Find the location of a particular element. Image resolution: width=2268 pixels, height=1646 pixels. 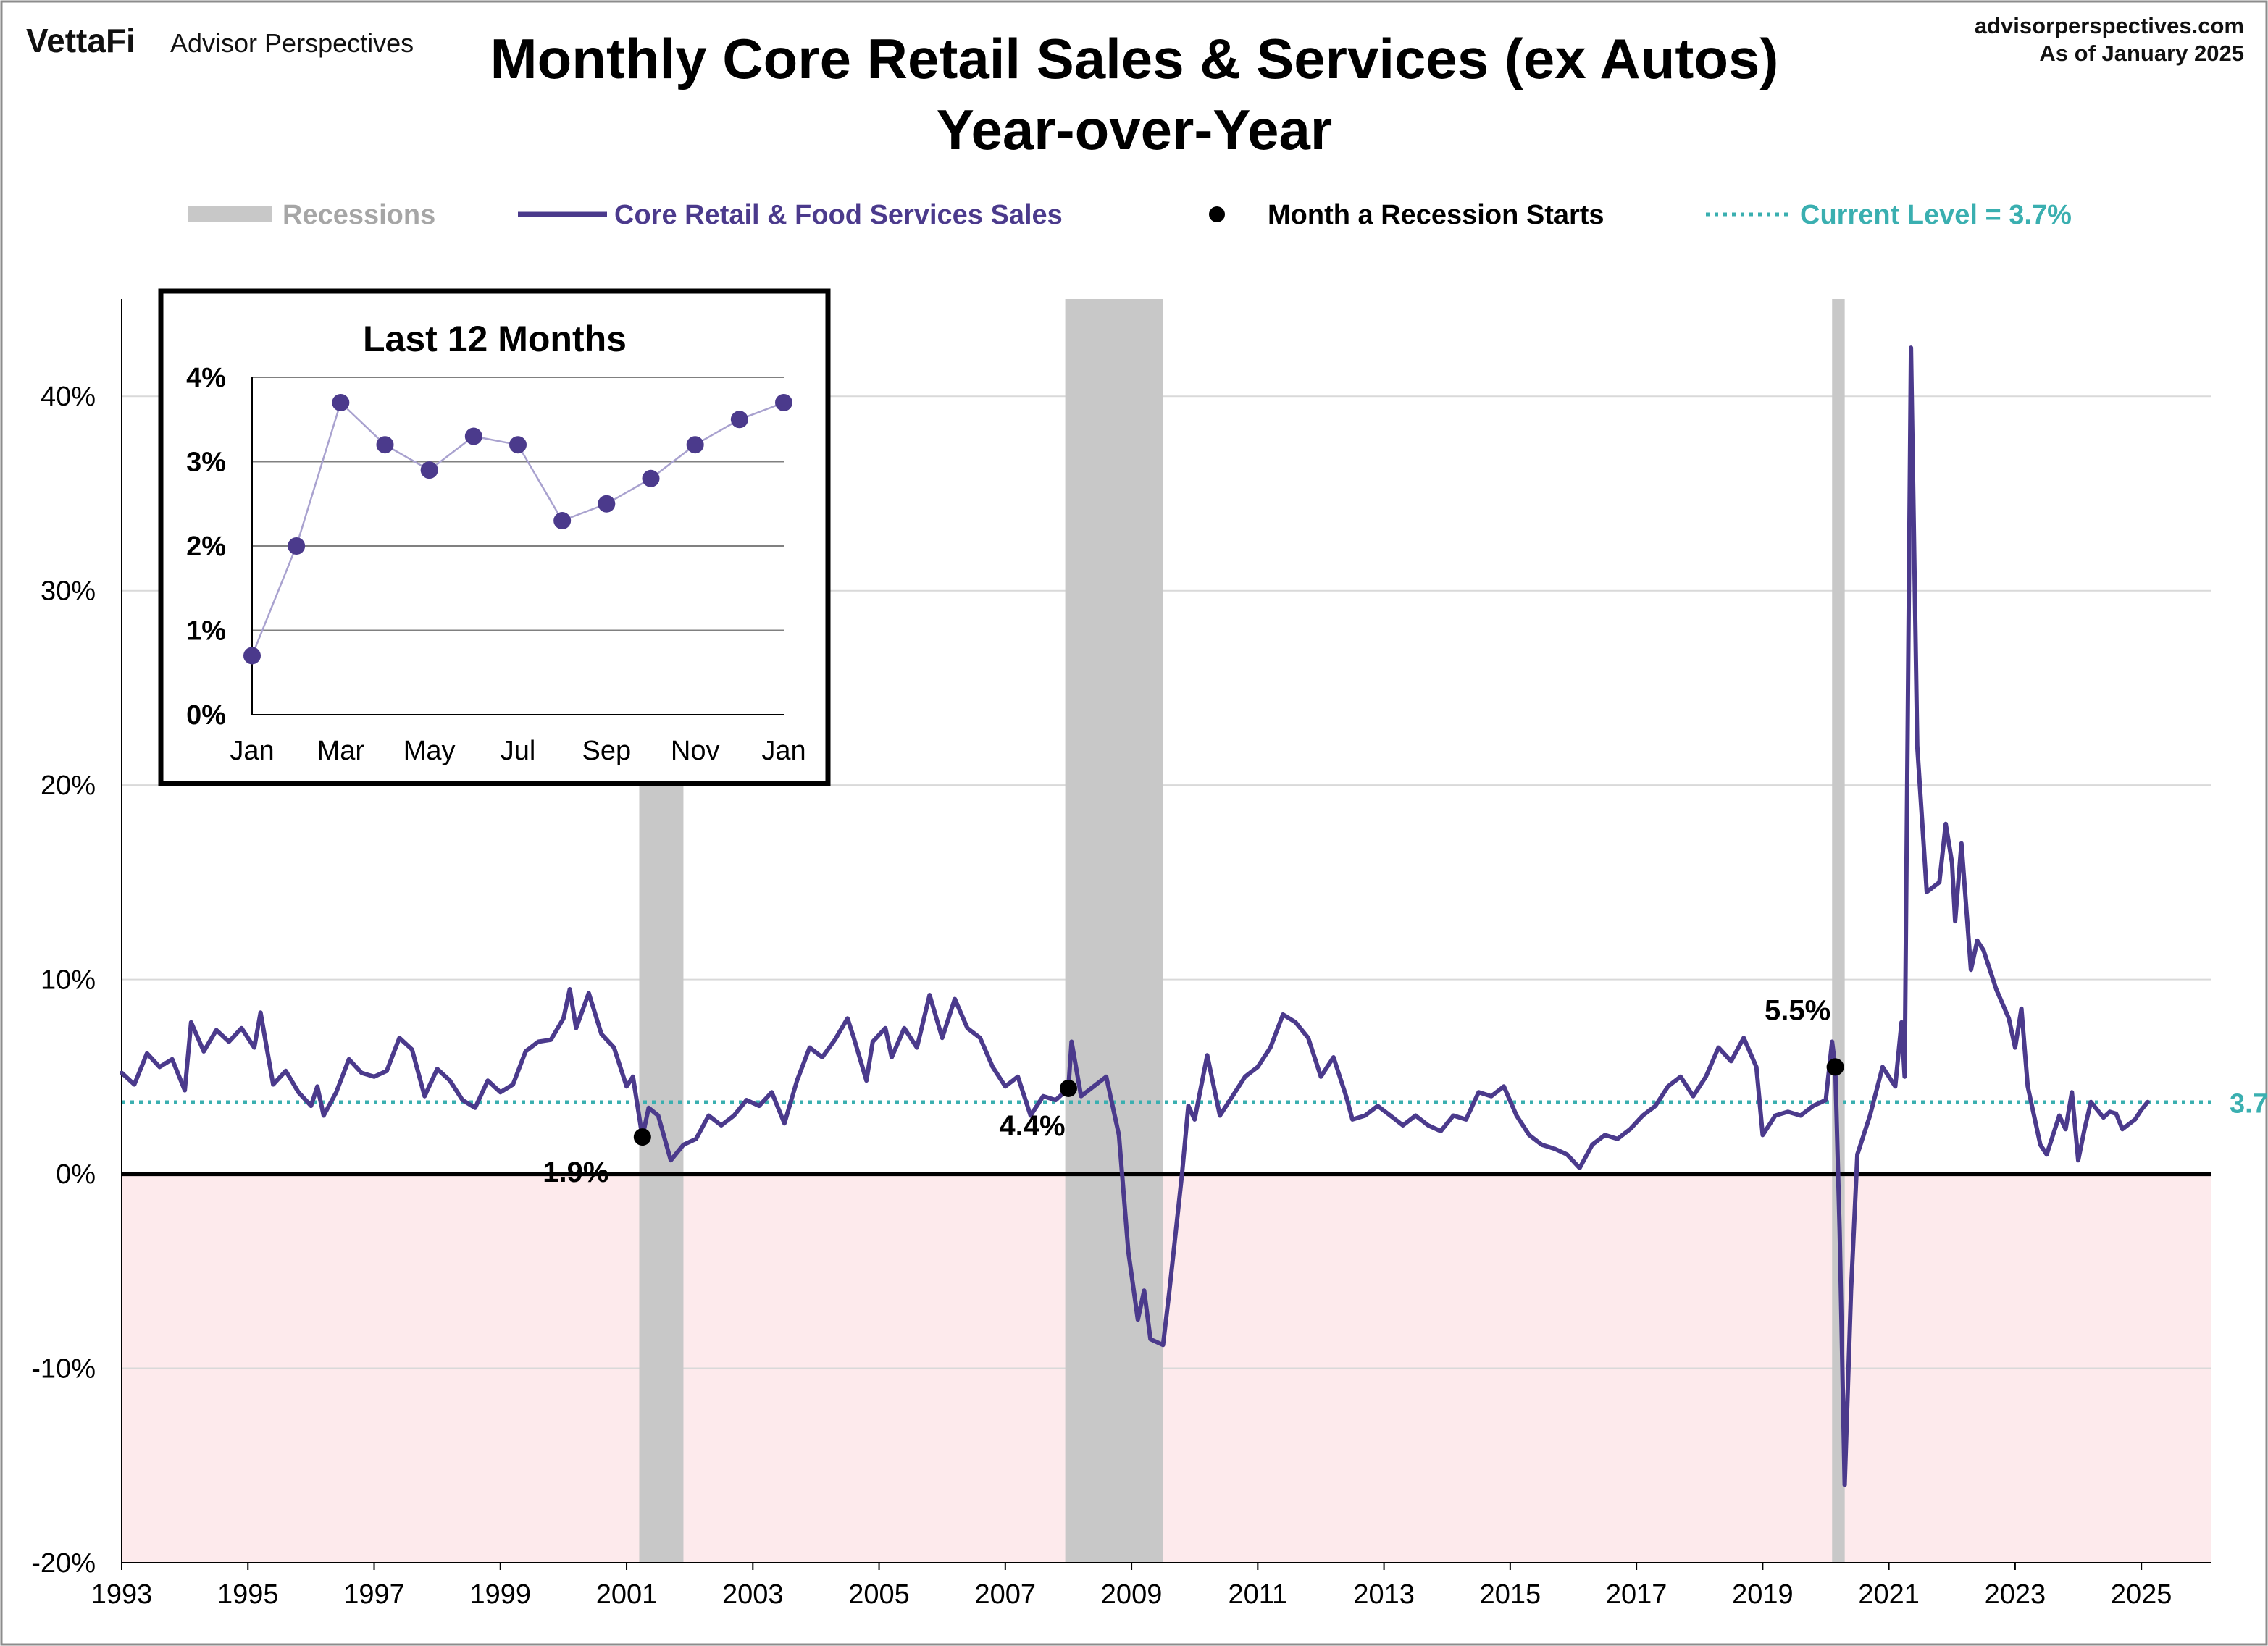

inset-y-tick-label: 4% is located at coordinates (206, 378).